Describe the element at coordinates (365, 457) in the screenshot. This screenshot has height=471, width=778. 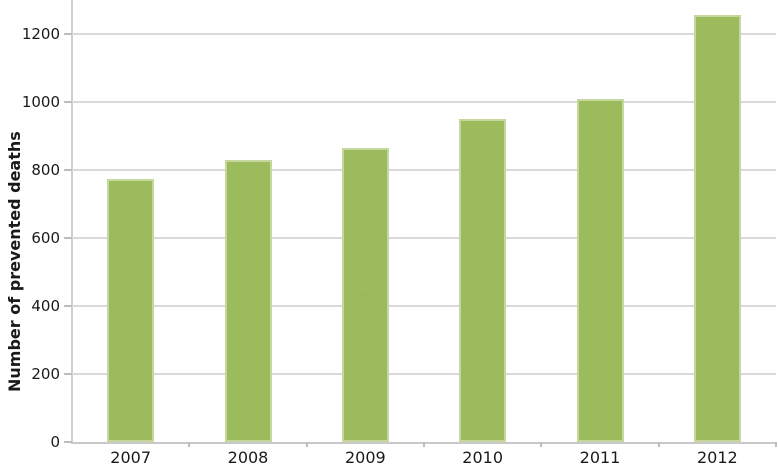
I see `x-tick-label: 2009` at that location.